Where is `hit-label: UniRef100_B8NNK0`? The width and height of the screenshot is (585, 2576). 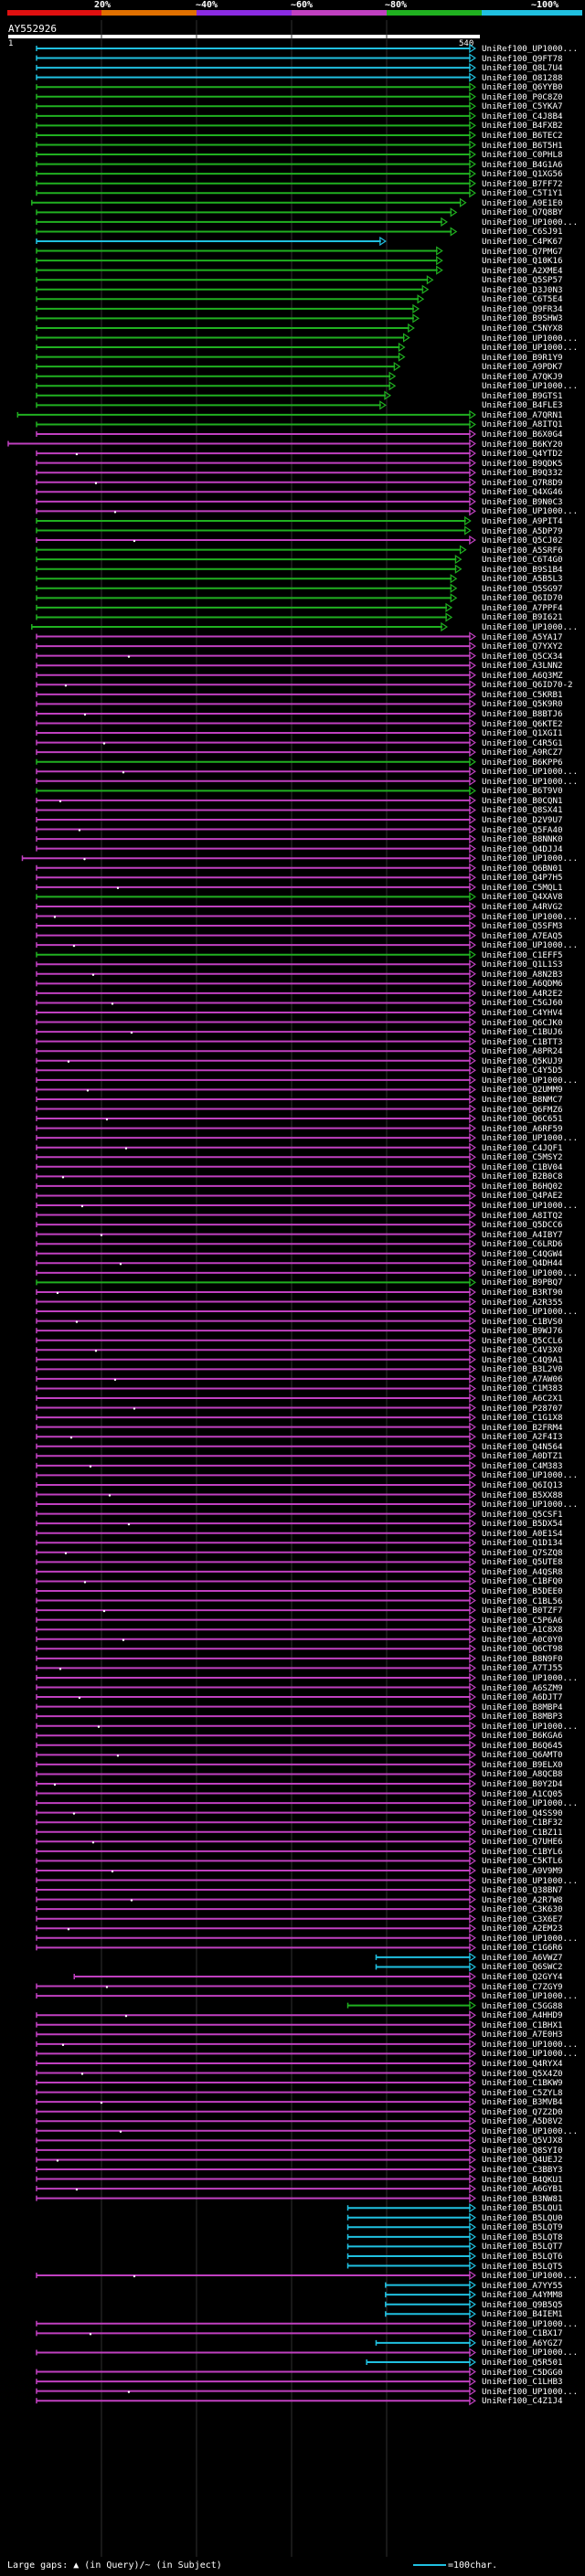 hit-label: UniRef100_B8NNK0 is located at coordinates (522, 839).